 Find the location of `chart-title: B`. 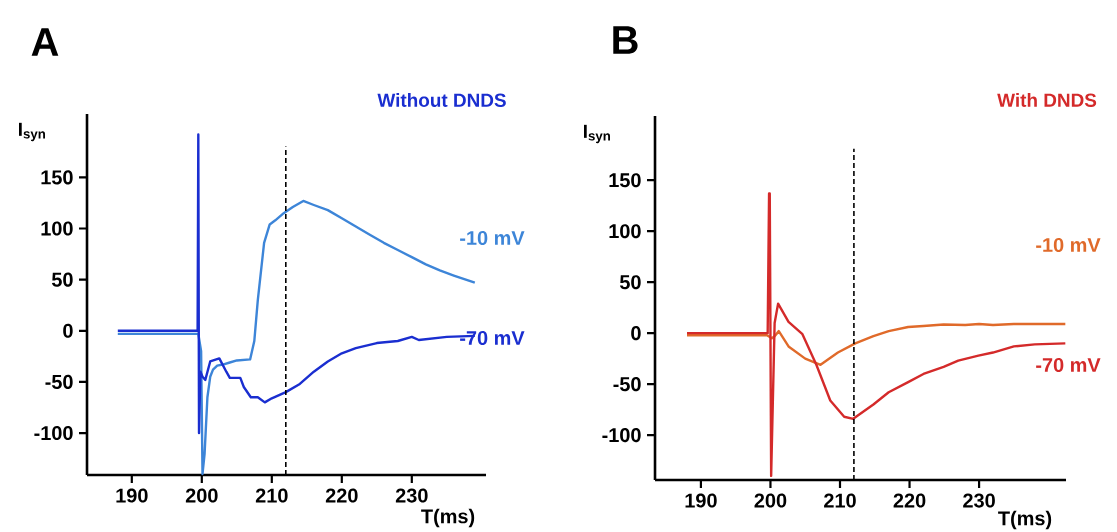

chart-title: B is located at coordinates (625, 40).